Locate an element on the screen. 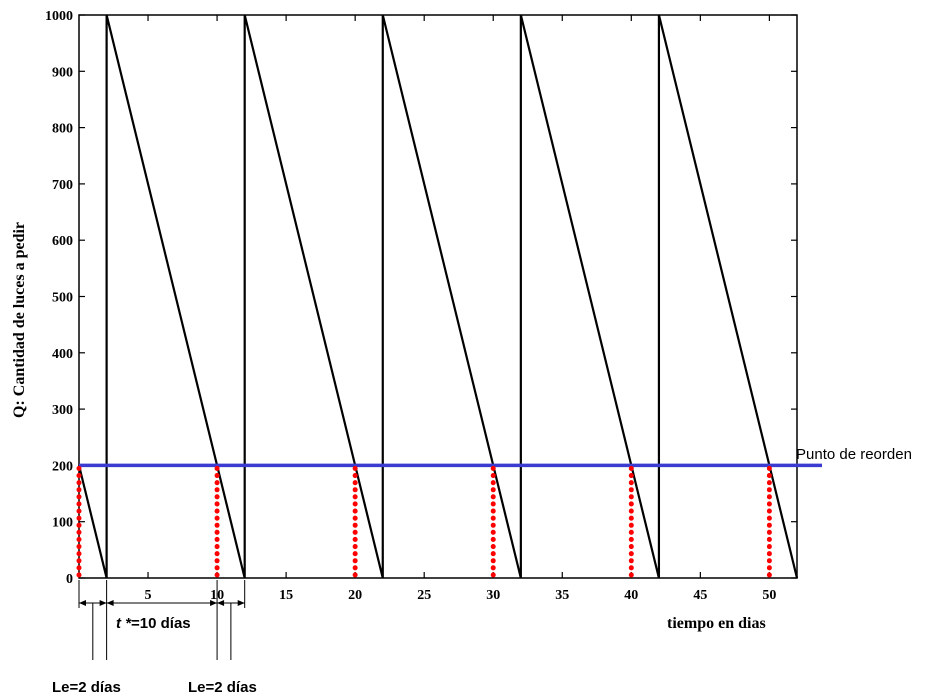  cycle-time-arrow-head-right is located at coordinates (214, 603).